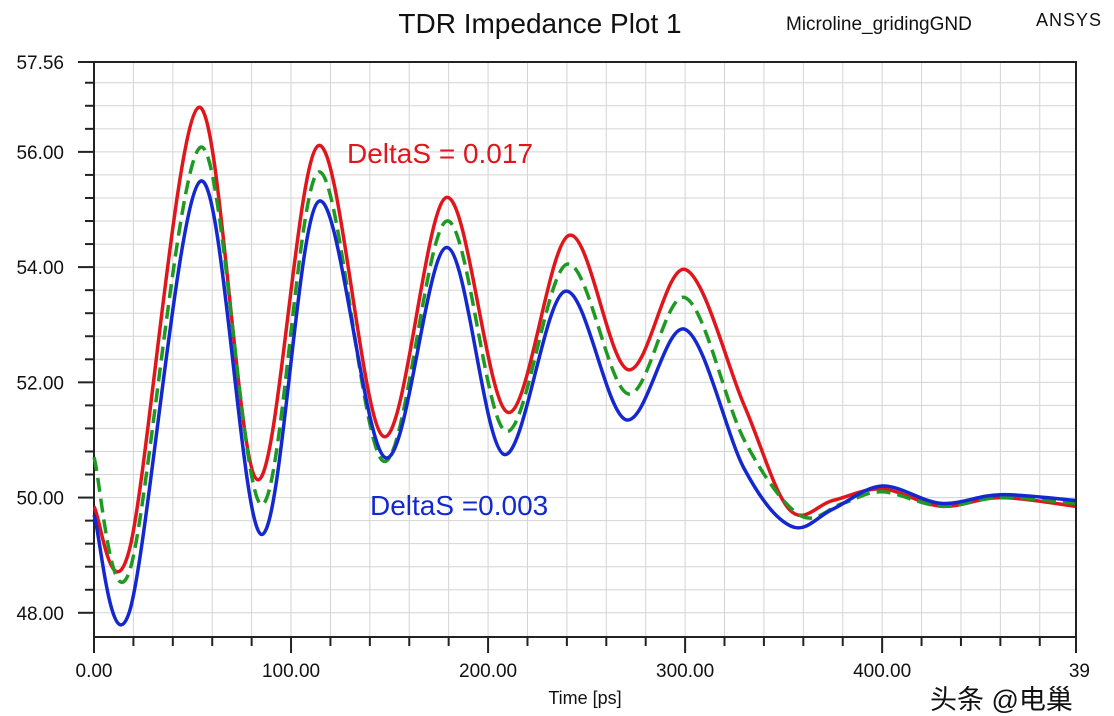  What do you see at coordinates (40, 614) in the screenshot?
I see `y-tick-label: 48.00` at bounding box center [40, 614].